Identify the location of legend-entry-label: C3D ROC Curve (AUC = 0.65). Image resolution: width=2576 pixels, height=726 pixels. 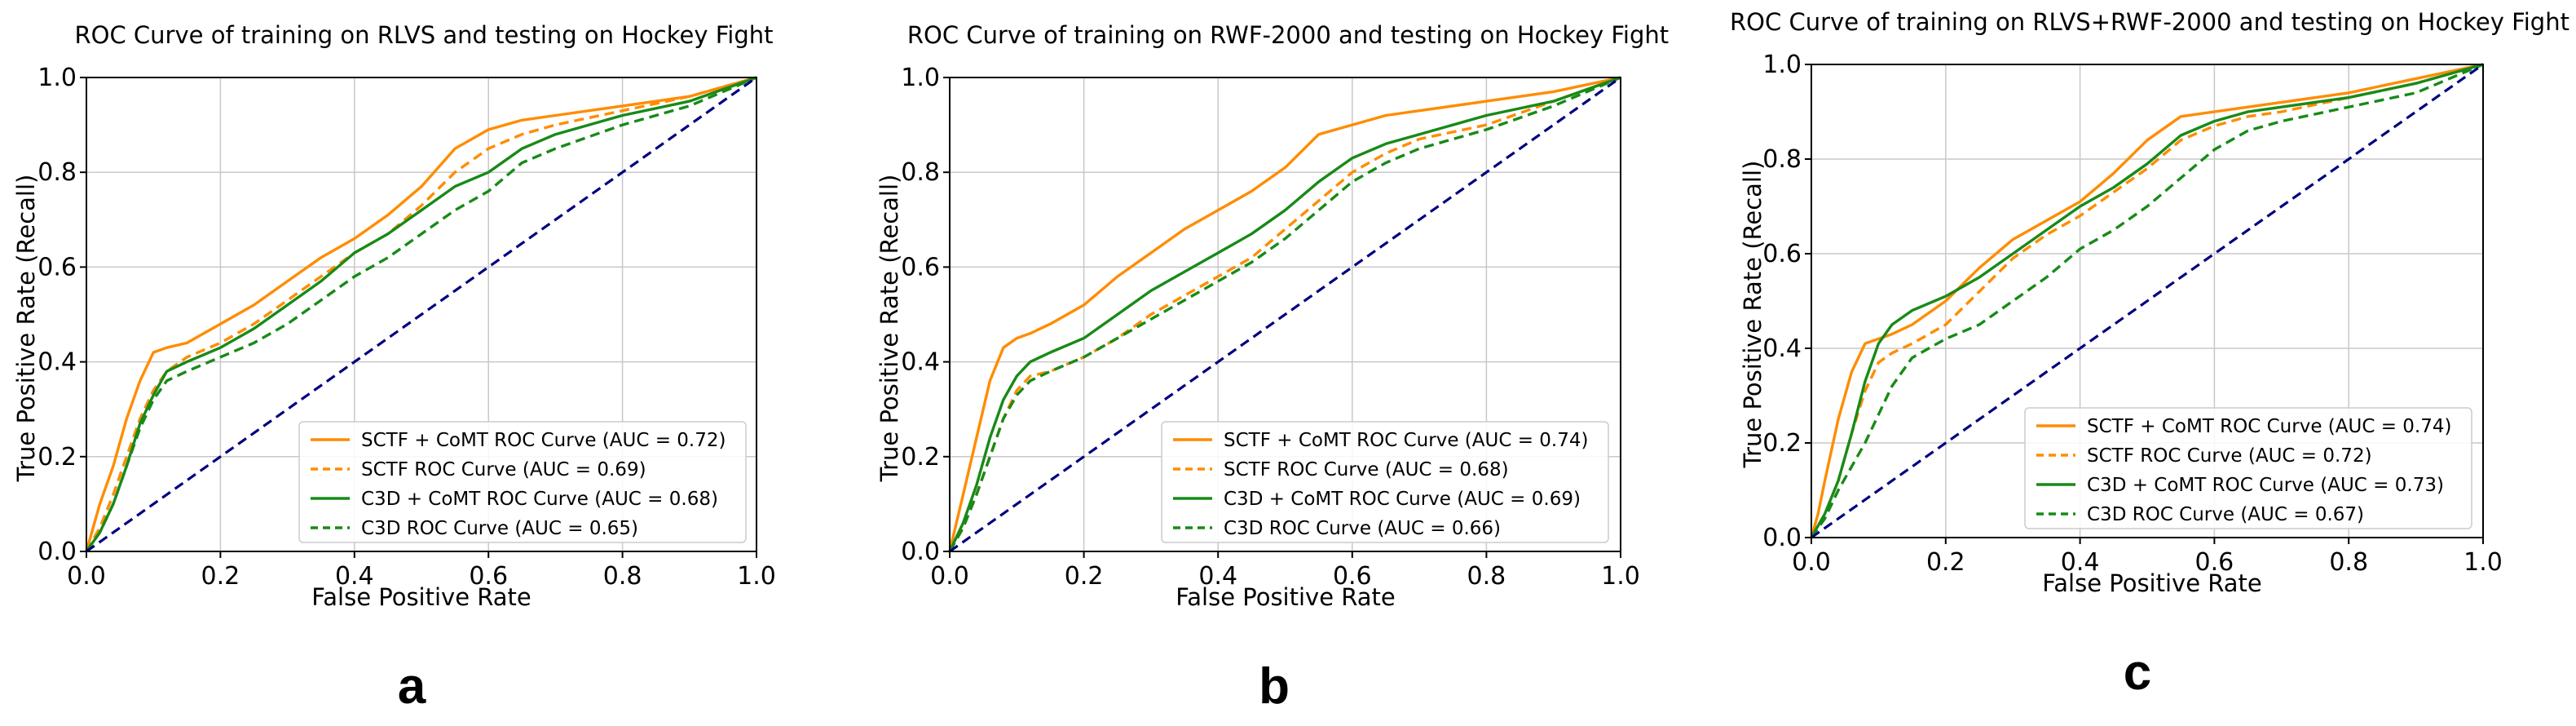
(499, 529).